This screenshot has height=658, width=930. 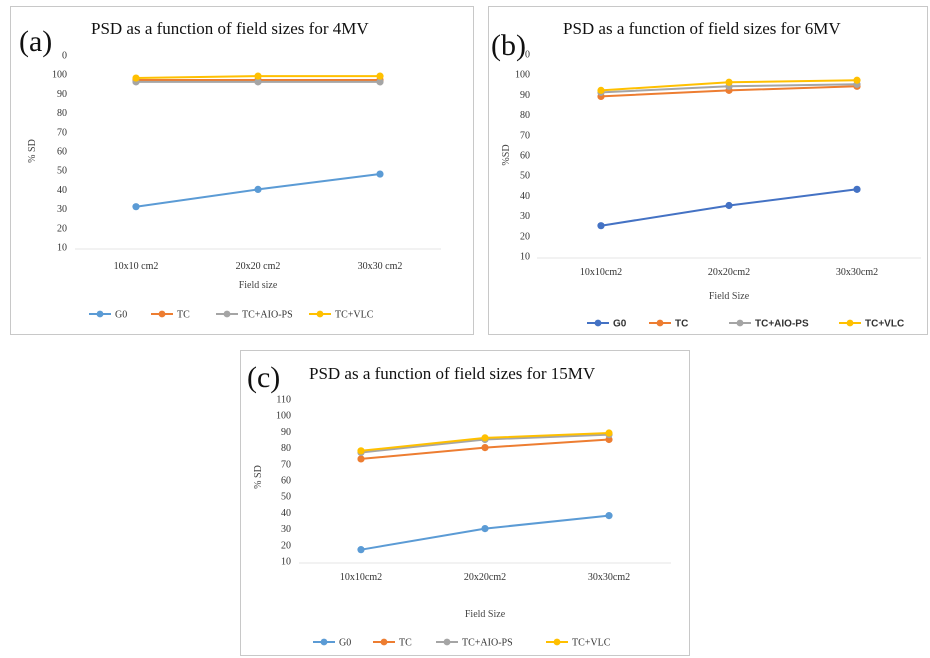 I want to click on panel-label-c: (c), so click(x=263, y=377).